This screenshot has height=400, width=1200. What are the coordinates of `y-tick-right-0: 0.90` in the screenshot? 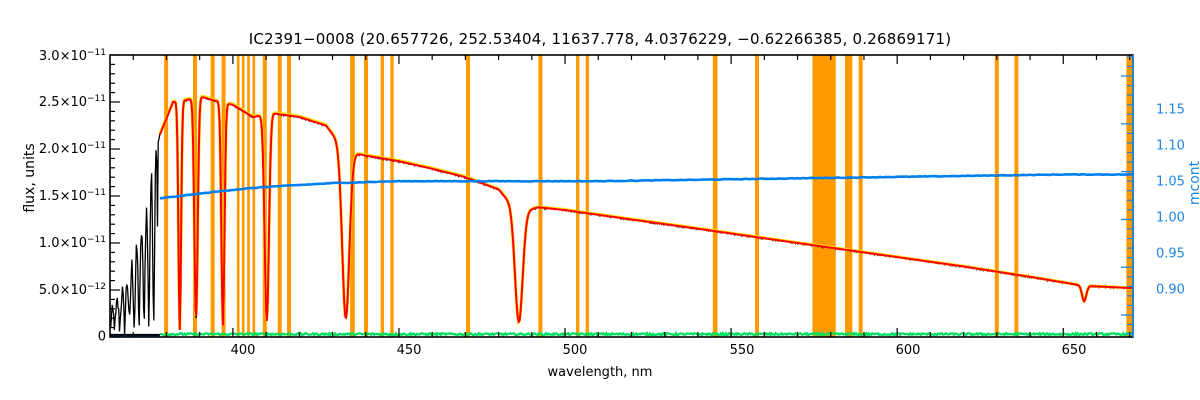 It's located at (1170, 290).